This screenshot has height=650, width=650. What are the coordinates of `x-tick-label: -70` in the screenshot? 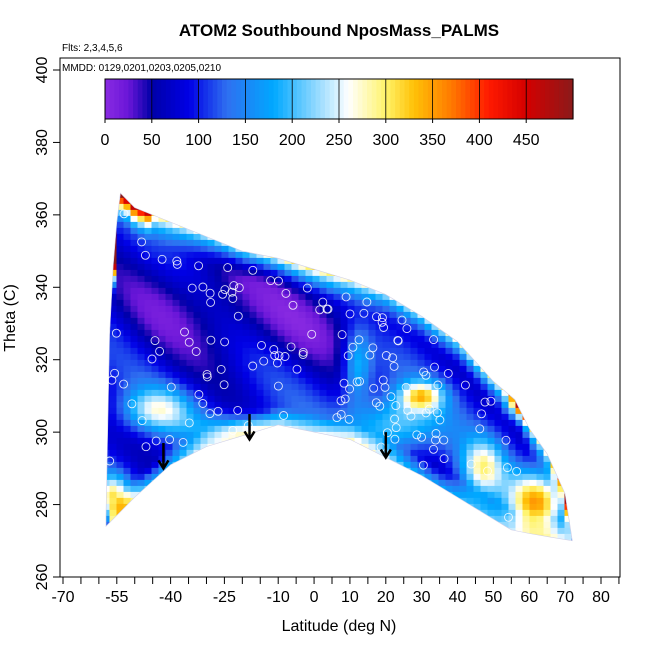 It's located at (62, 597).